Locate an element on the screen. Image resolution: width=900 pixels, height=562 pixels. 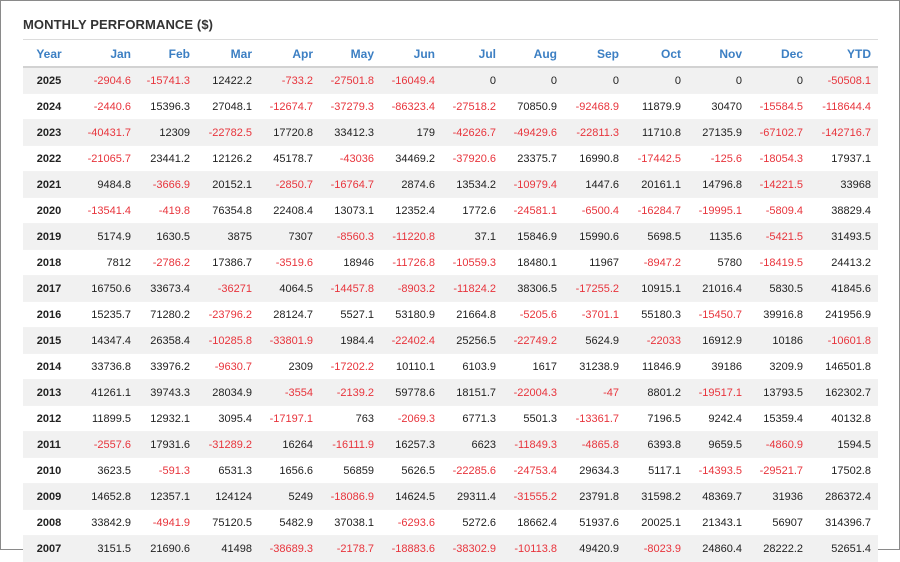
month-value-cell: 9242.4 is located at coordinates (718, 418).